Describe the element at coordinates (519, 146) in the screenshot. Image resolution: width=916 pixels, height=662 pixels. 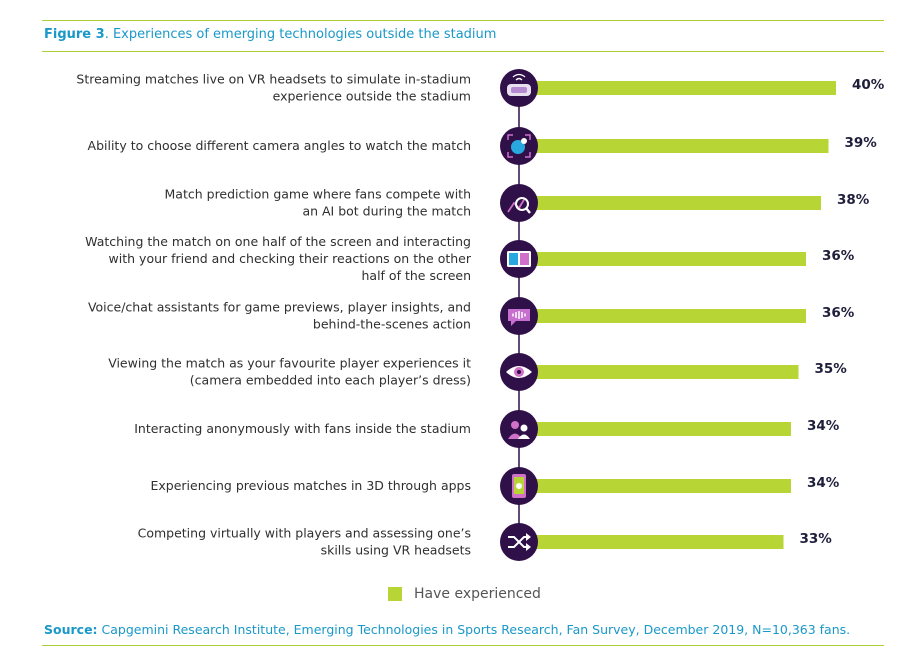
I see `camera-angle-icon` at that location.